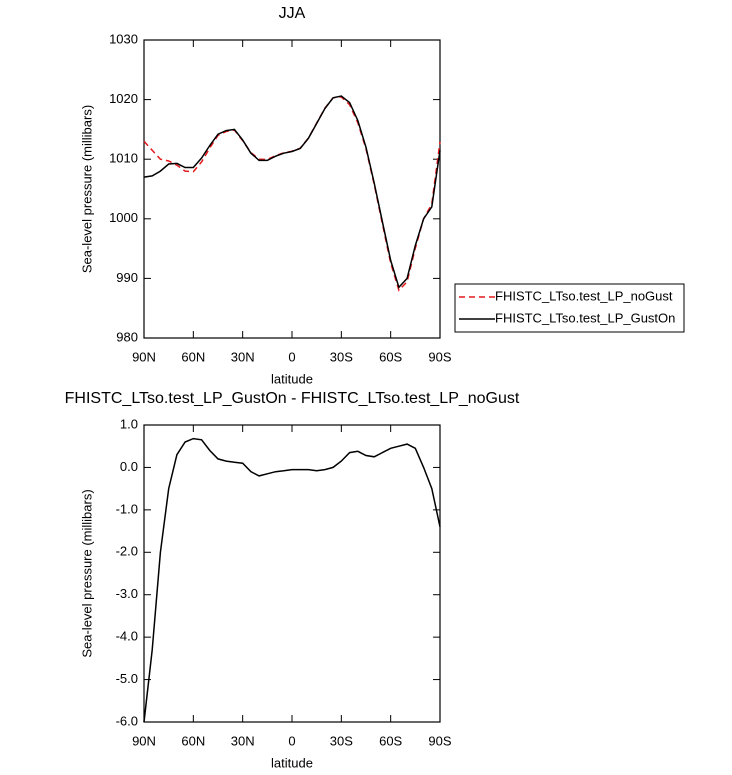 This screenshot has width=732, height=775. Describe the element at coordinates (127, 551) in the screenshot. I see `y-tick-label: -2.0` at that location.